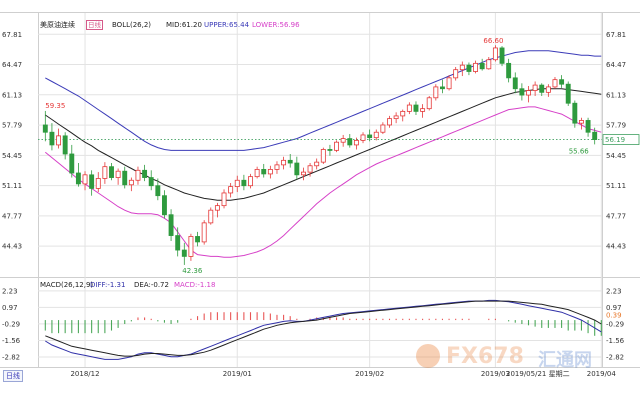 The width and height of the screenshot is (640, 400). Describe the element at coordinates (55, 106) in the screenshot. I see `start-price-annotation: 59.35` at that location.